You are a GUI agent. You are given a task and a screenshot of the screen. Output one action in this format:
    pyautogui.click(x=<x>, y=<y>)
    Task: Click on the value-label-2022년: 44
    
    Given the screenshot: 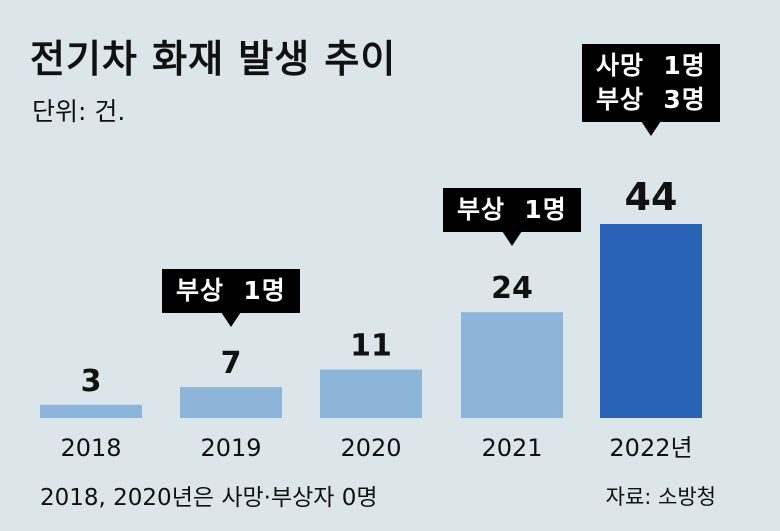 What is the action you would take?
    pyautogui.click(x=651, y=197)
    